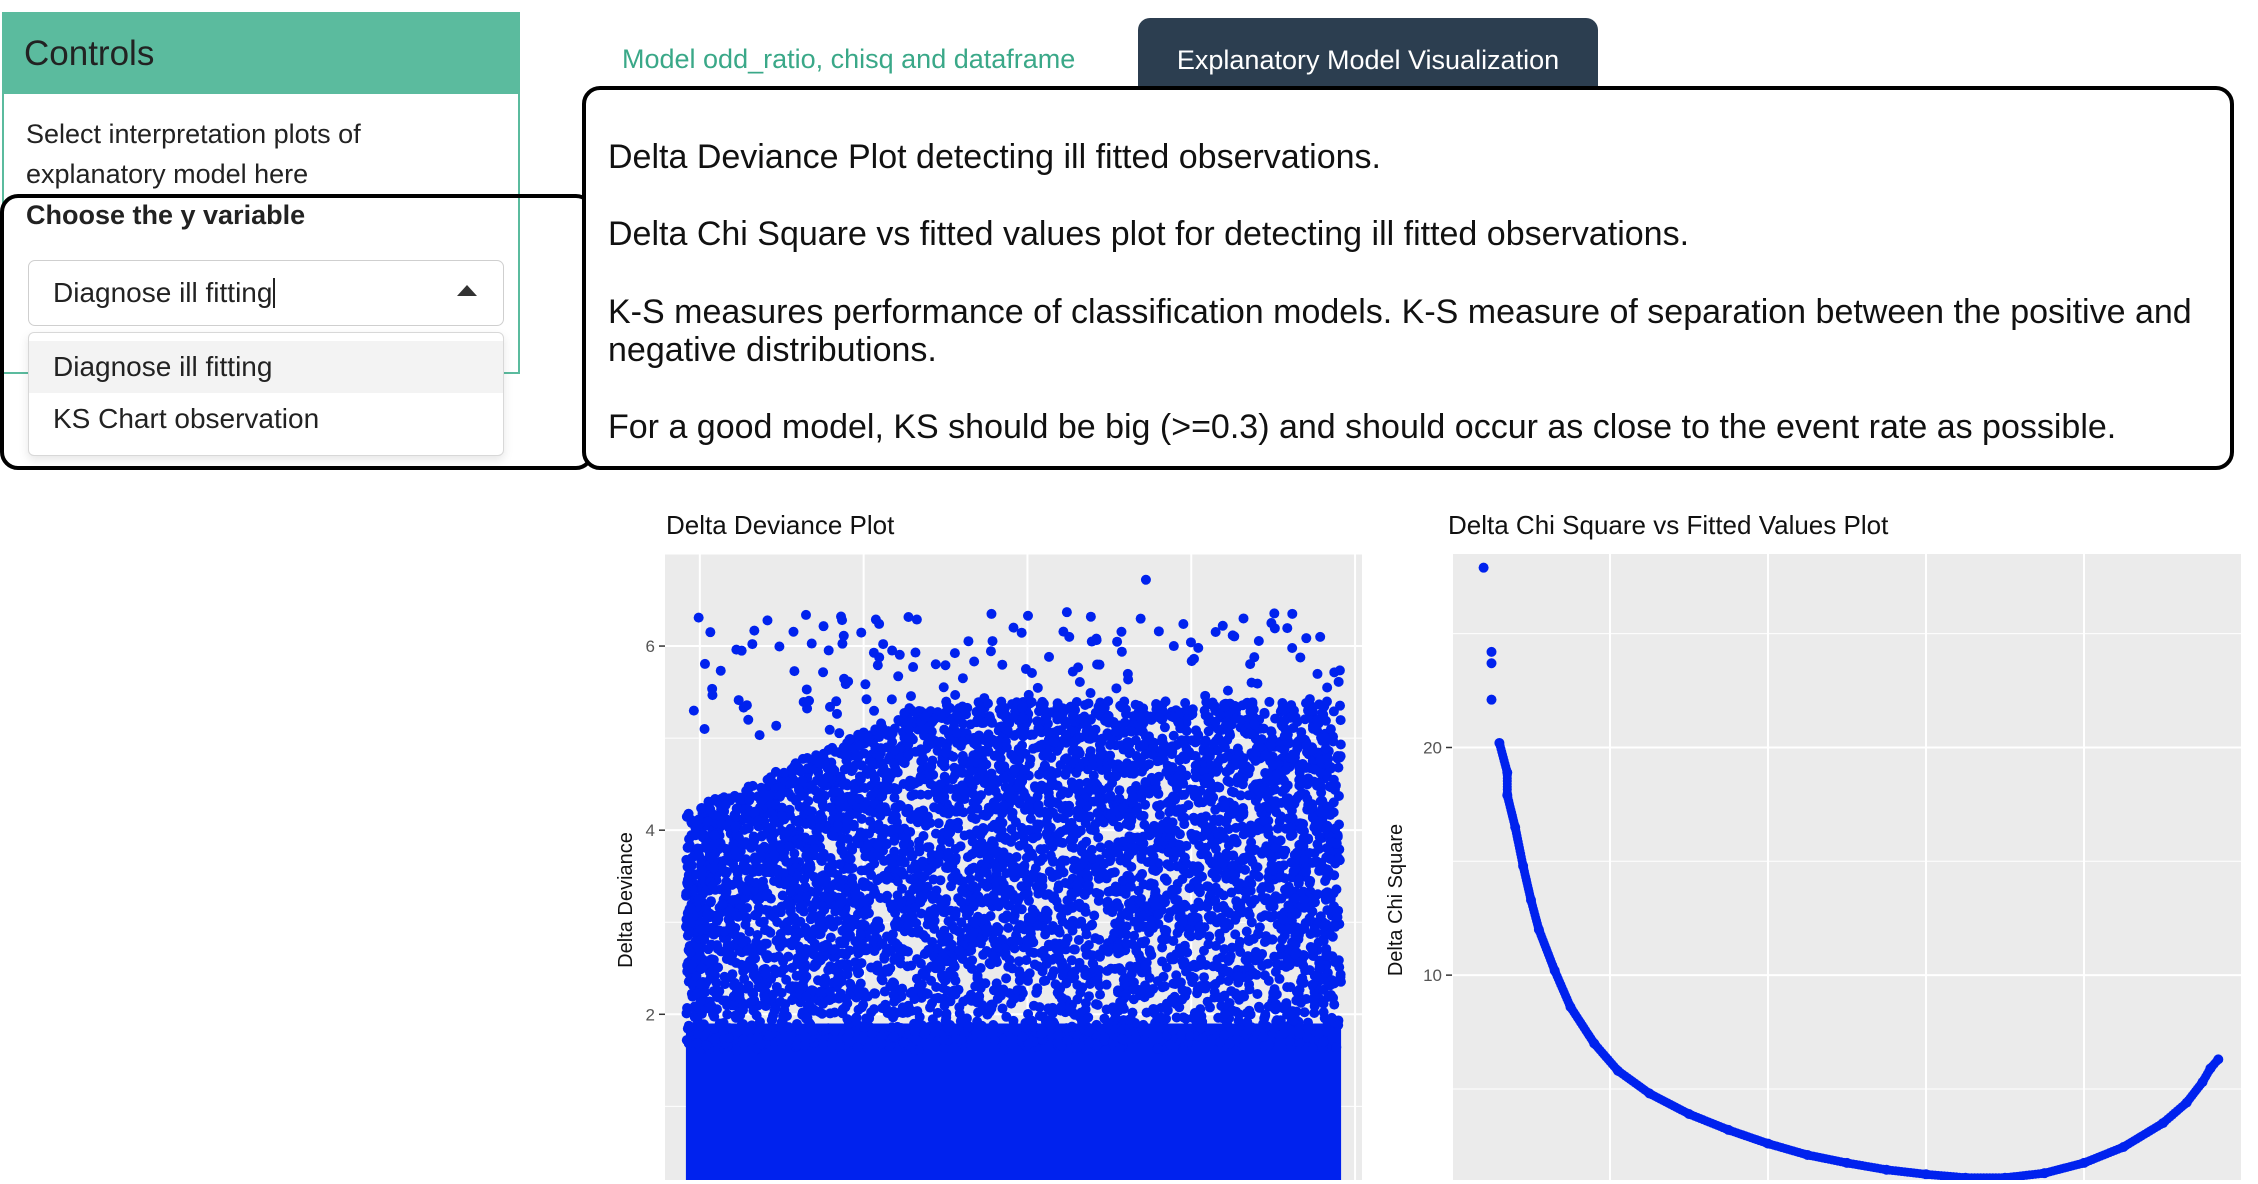 The width and height of the screenshot is (2258, 1184). I want to click on option-diagnose-ill-fitting: Diagnose ill fitting, so click(266, 367).